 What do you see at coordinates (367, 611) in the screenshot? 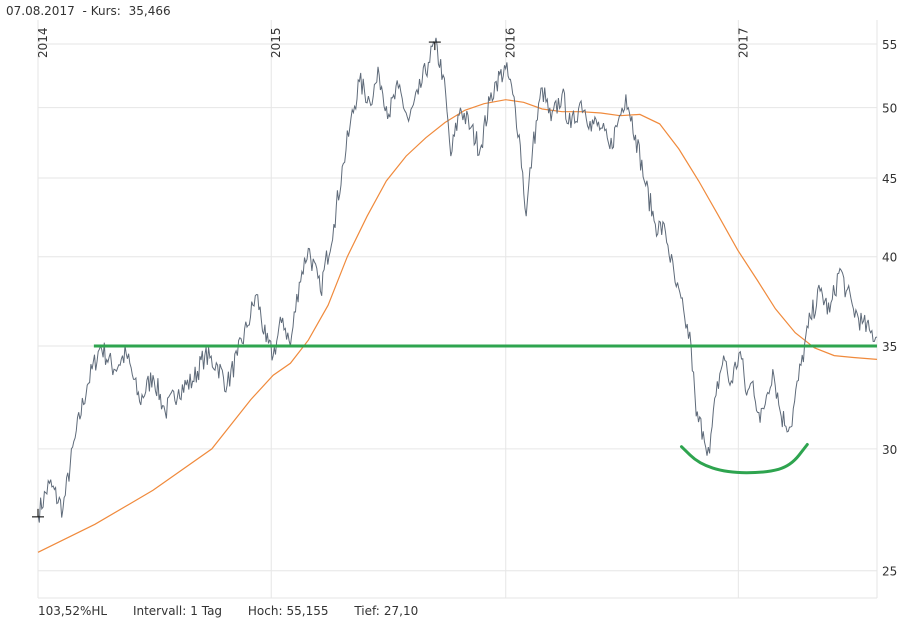
I see `footer-tief-label: Tief:` at bounding box center [367, 611].